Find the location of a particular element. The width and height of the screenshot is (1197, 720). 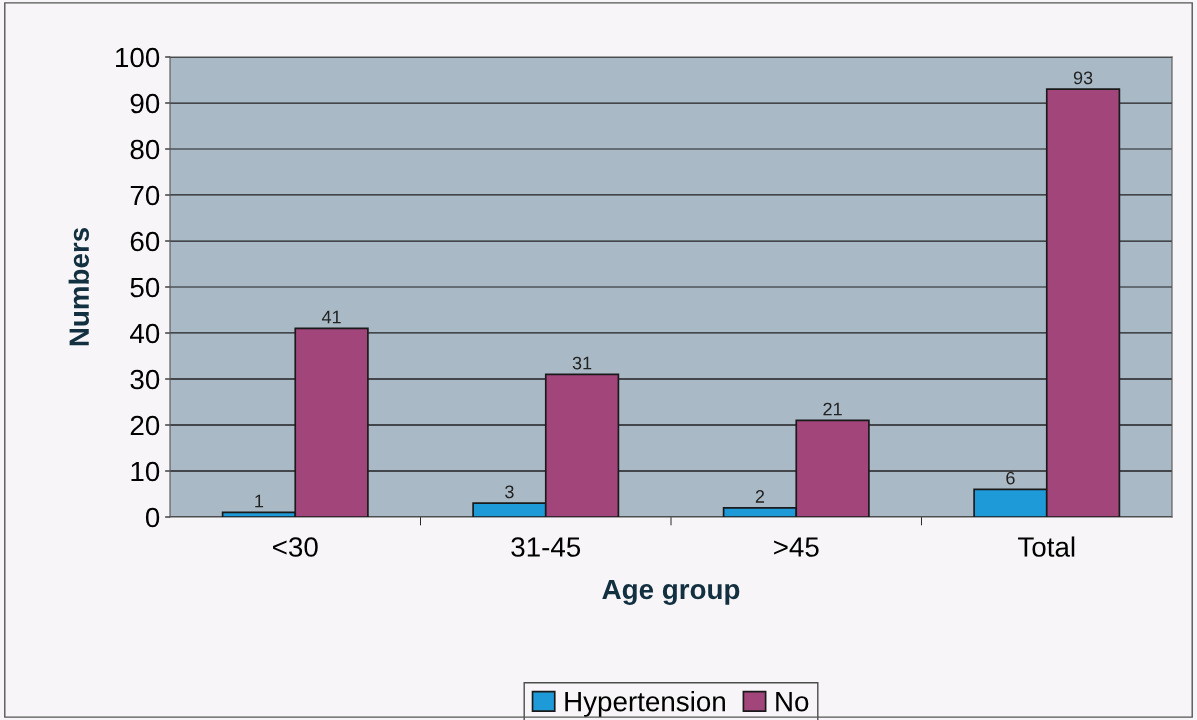

data-label: 1 is located at coordinates (259, 501).